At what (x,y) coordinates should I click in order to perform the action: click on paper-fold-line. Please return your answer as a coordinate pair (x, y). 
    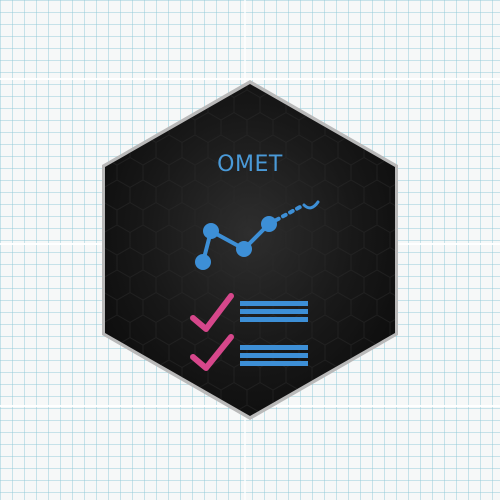
    Looking at the image, I should click on (250, 79).